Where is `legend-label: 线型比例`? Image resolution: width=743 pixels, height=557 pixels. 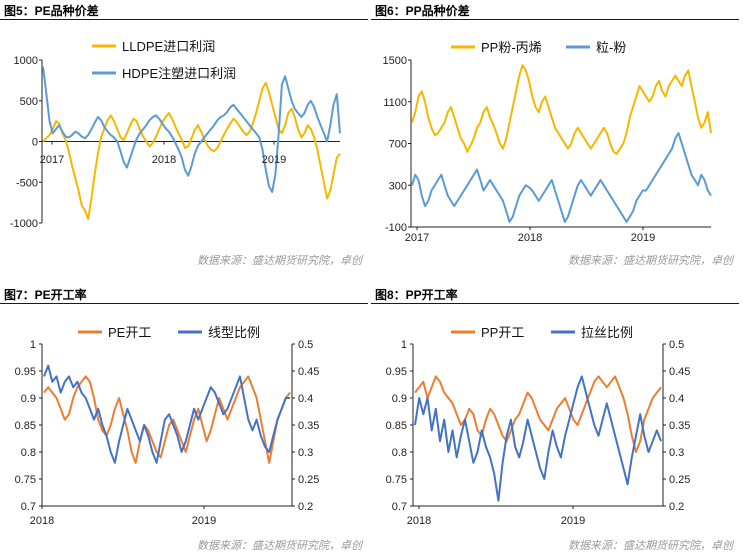 legend-label: 线型比例 is located at coordinates (234, 332).